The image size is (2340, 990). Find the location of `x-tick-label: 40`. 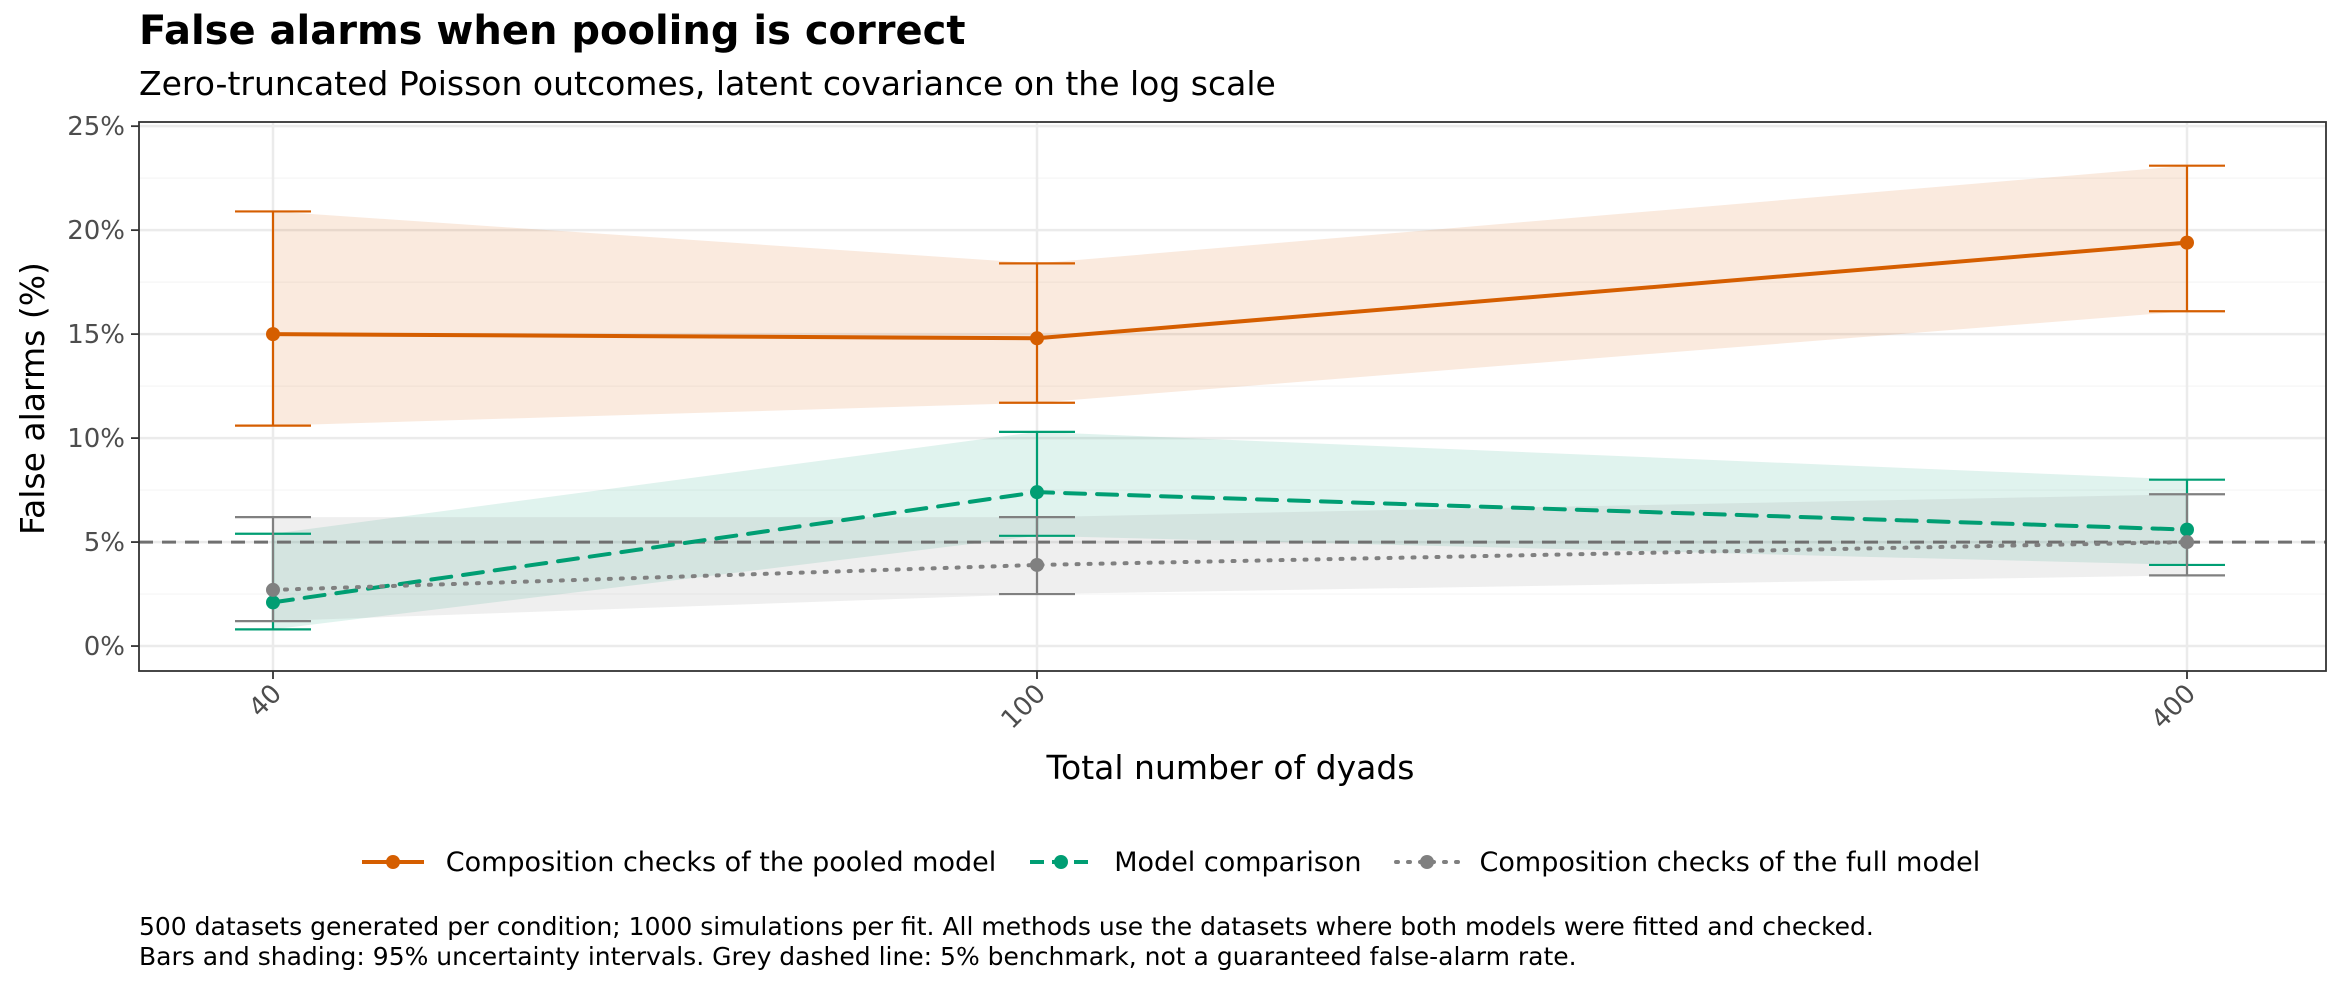

x-tick-label: 40 is located at coordinates (265, 701).